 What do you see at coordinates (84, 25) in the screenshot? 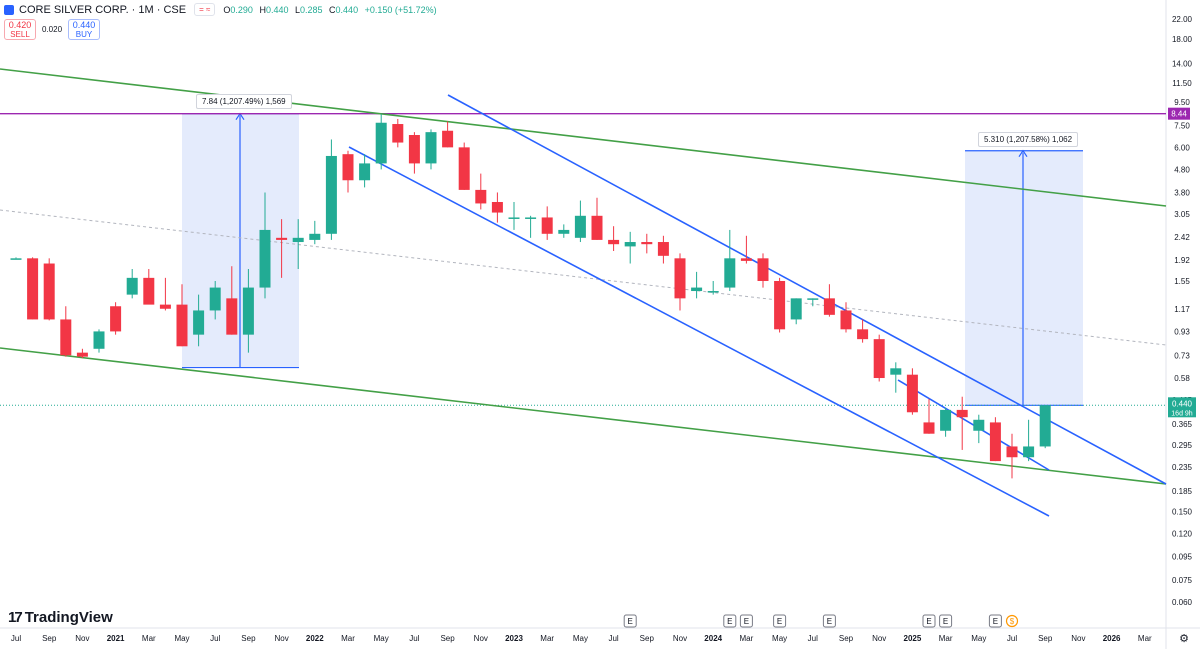
I see `buy-price: 0.440` at bounding box center [84, 25].